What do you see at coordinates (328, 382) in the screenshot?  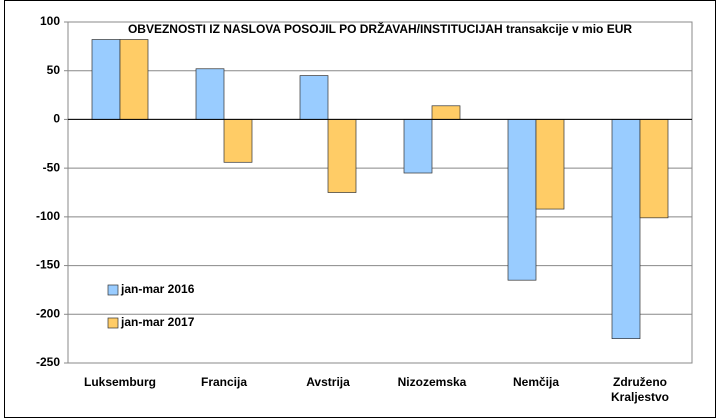 I see `x-tick-label: Avstrija` at bounding box center [328, 382].